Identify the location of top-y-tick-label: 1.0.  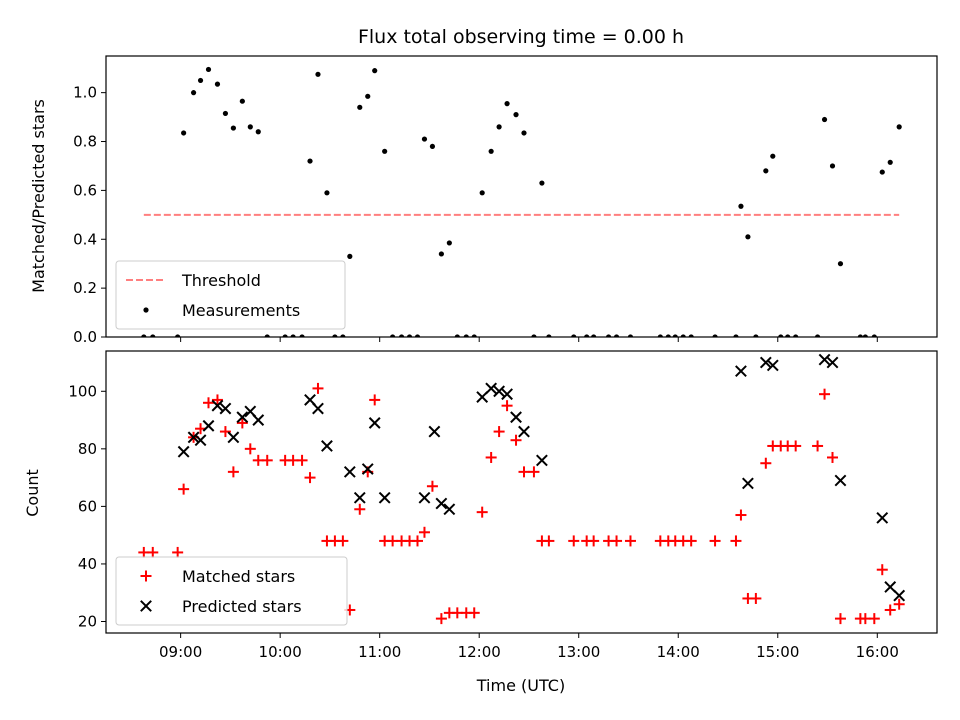
(85, 93).